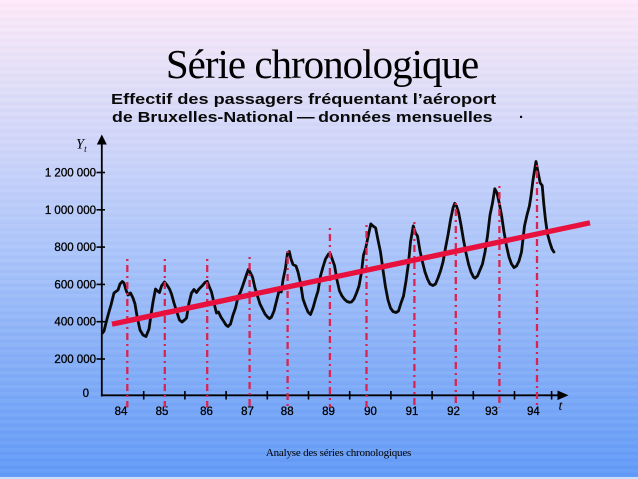 This screenshot has width=638, height=479. Describe the element at coordinates (533, 412) in the screenshot. I see `svg-text: 94` at that location.